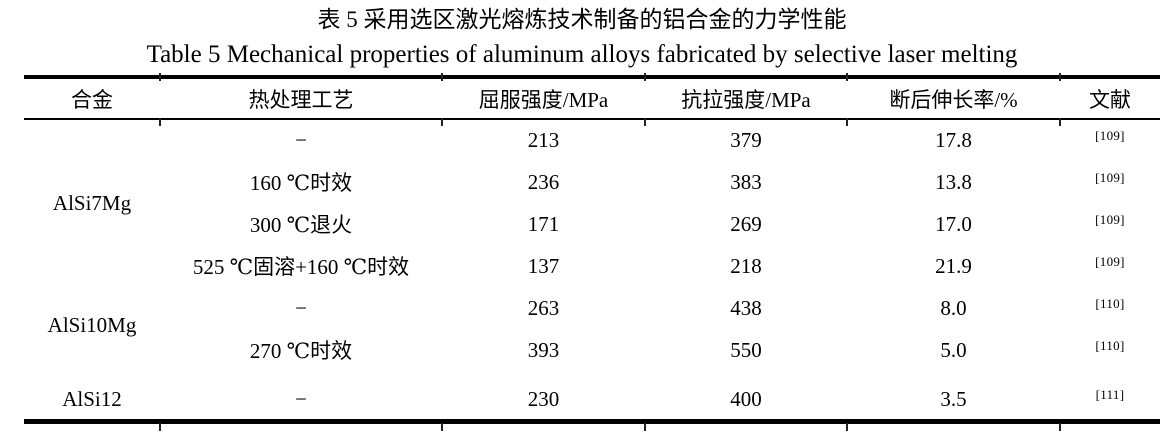 This screenshot has height=437, width=1164. Describe the element at coordinates (953, 140) in the screenshot. I see `cell-elongation: 17.8` at that location.